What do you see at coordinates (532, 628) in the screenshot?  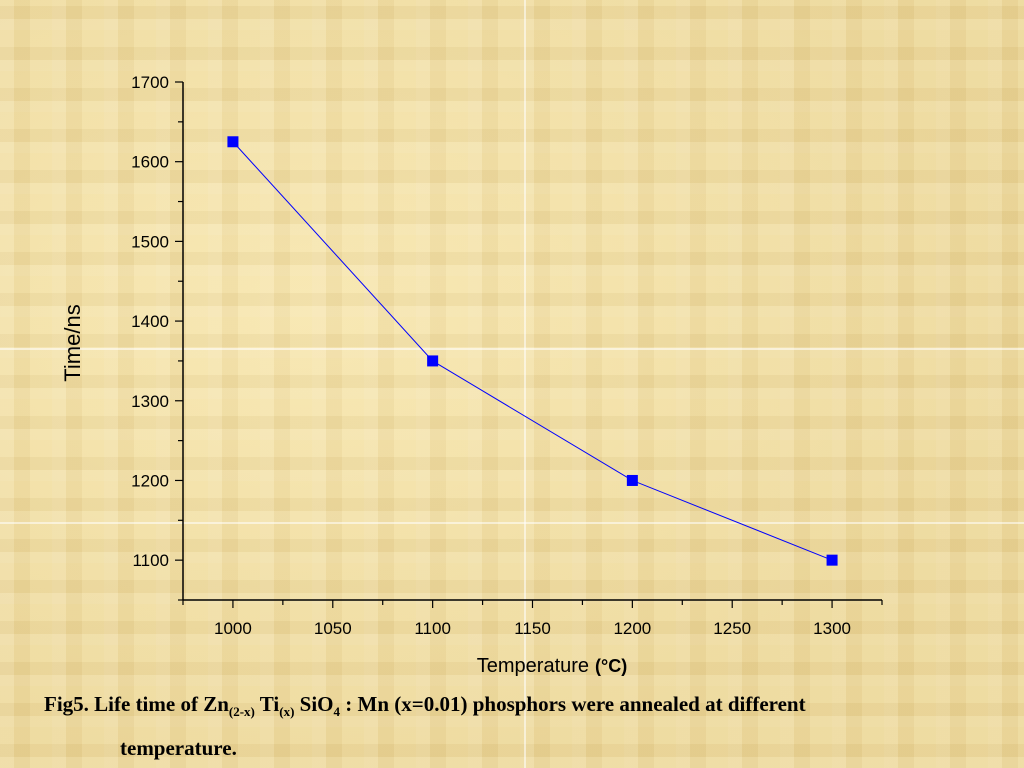 I see `x-tick-label: 1150` at bounding box center [532, 628].